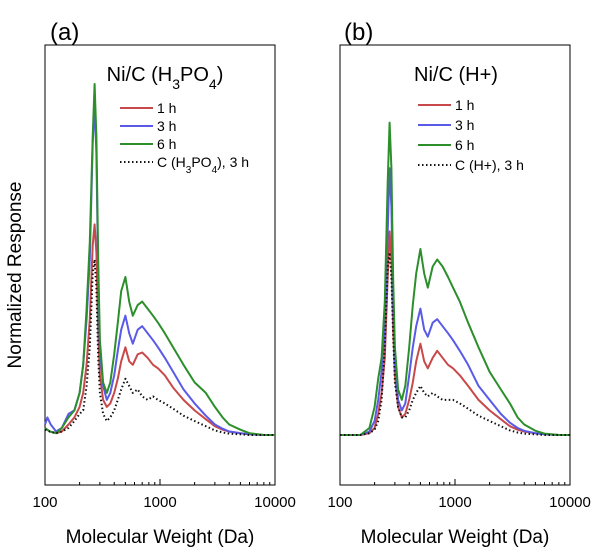 This screenshot has height=553, width=596. I want to click on chart-title: Ni/C (H3PO4), so click(165, 78).